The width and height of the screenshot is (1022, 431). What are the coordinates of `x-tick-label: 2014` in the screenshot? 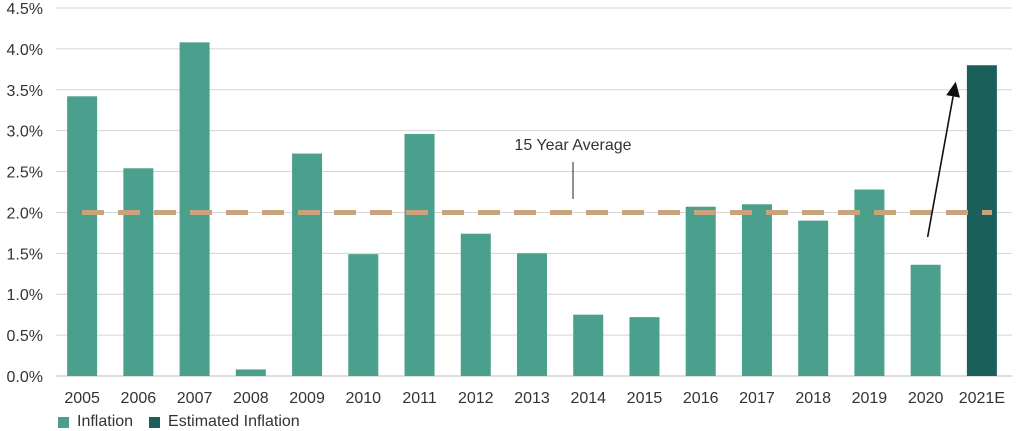 It's located at (588, 398).